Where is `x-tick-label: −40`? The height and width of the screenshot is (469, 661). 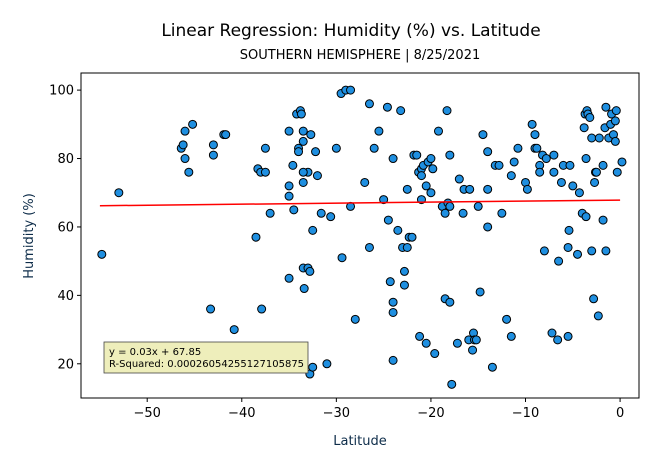 x-tick-label: −40 is located at coordinates (241, 413).